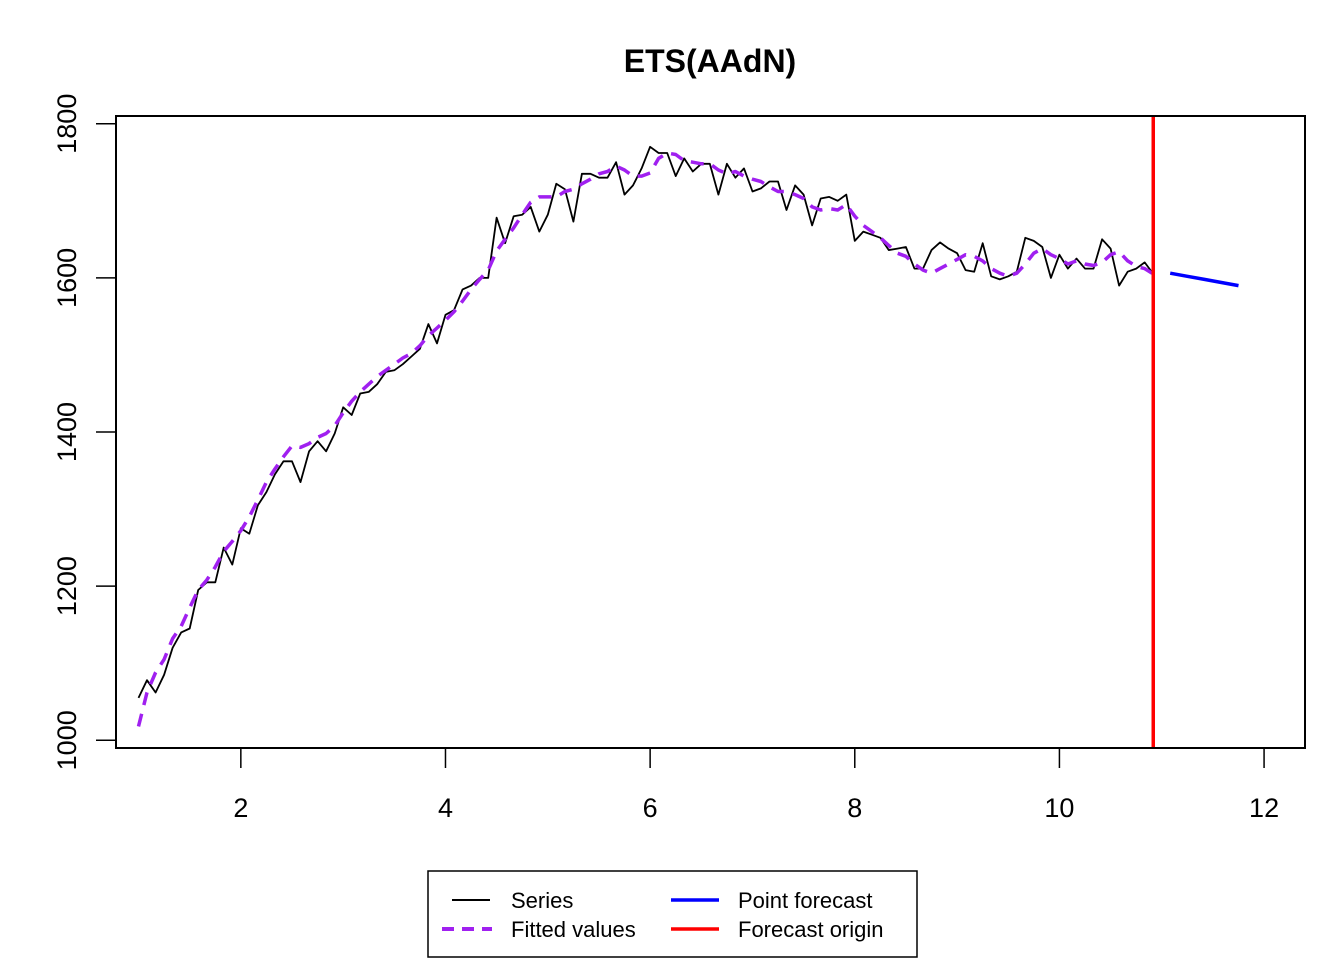 The width and height of the screenshot is (1344, 960). What do you see at coordinates (84, 432) in the screenshot?
I see `y-axis: 1000 1200 1400 1600 1800` at bounding box center [84, 432].